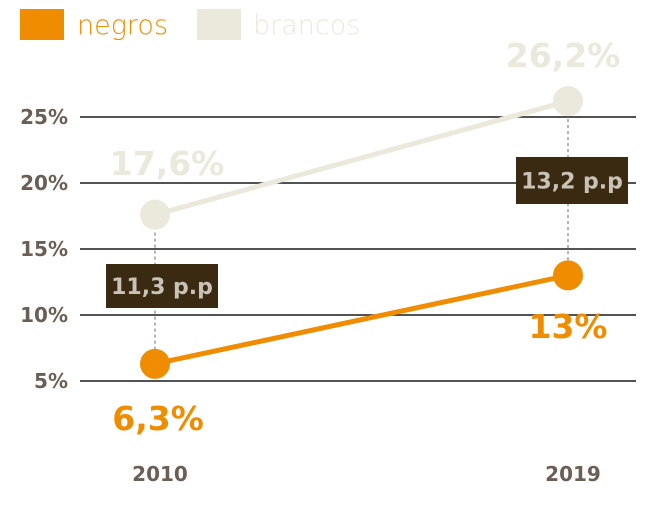 This screenshot has width=656, height=520. Describe the element at coordinates (44, 117) in the screenshot. I see `y-tick-label: 25%` at that location.